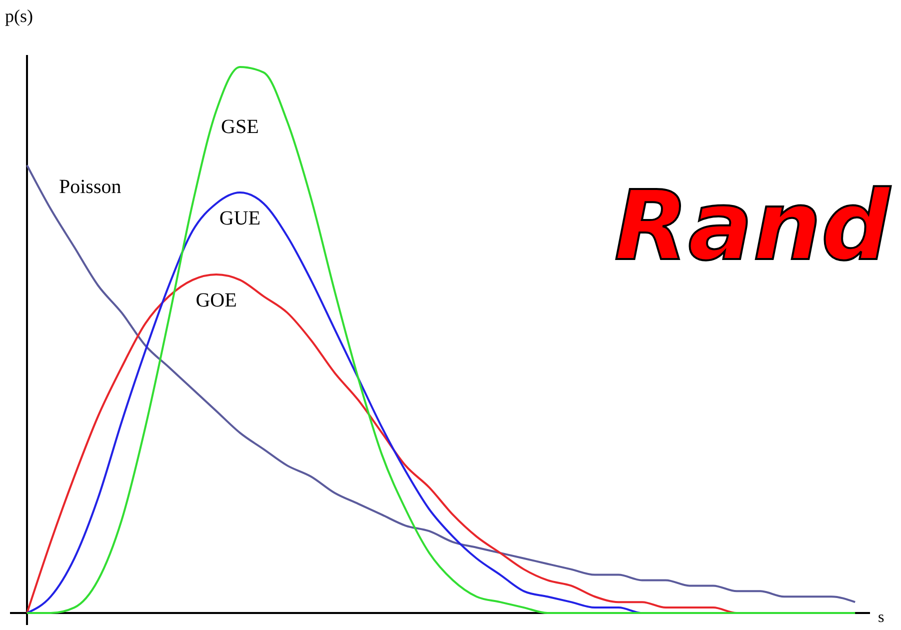 The image size is (901, 630). I want to click on series-label: GUE, so click(239, 219).